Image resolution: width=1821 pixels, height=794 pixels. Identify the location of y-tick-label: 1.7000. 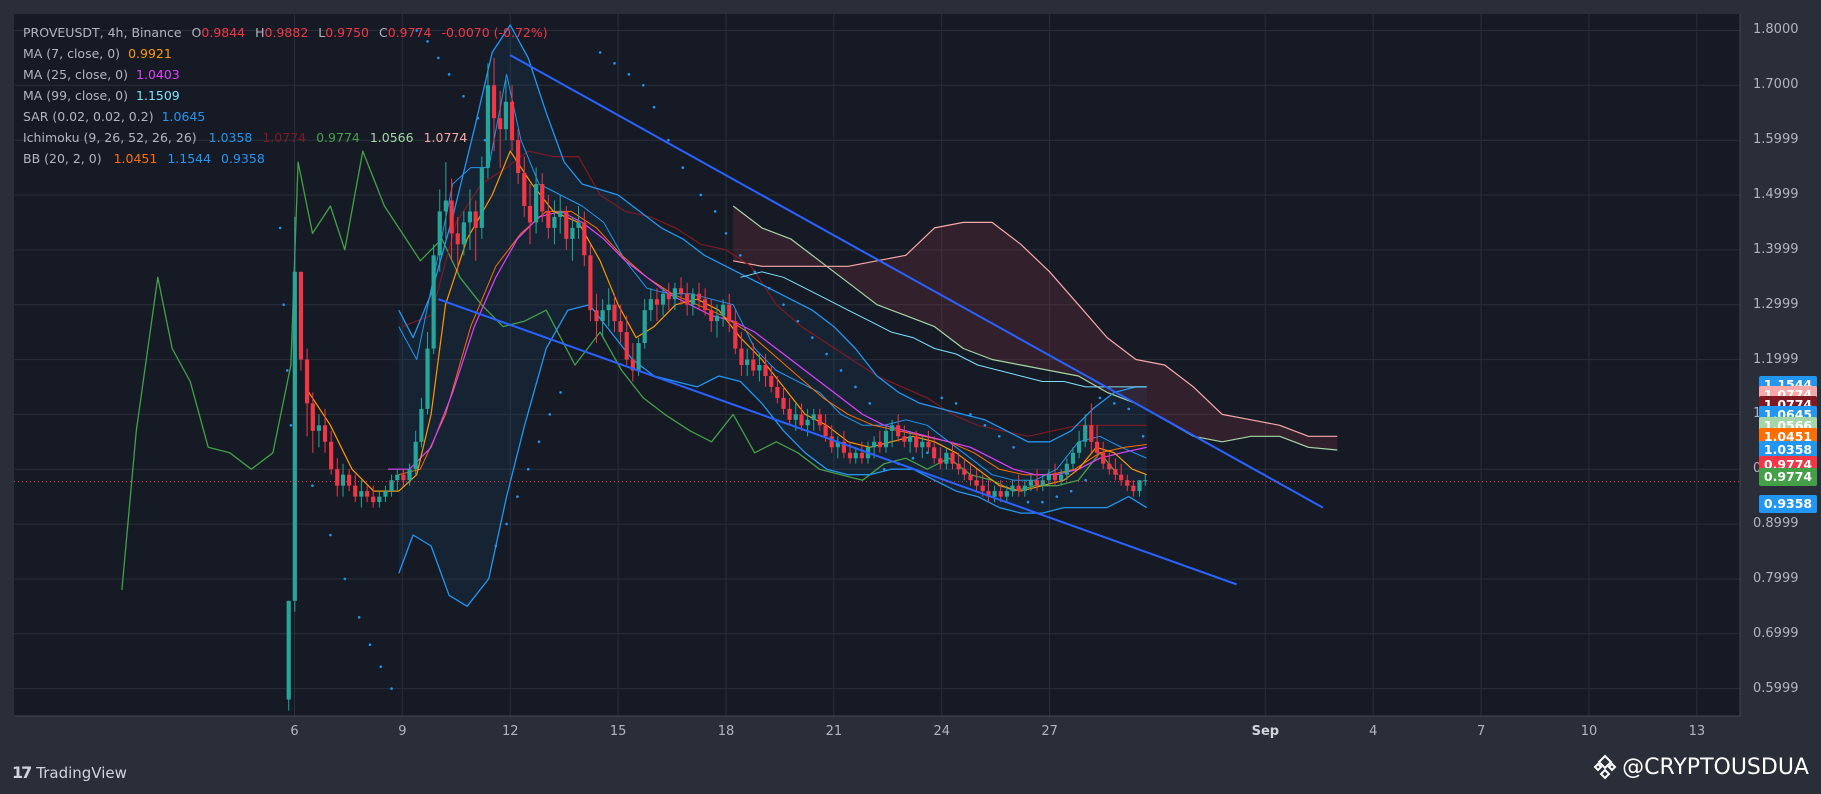
(1776, 85).